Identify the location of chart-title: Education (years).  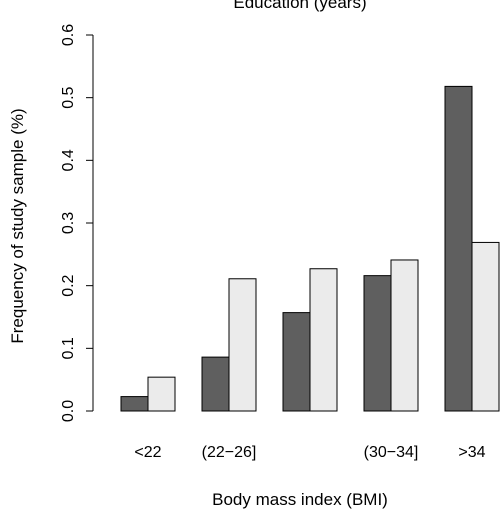
(299, 6).